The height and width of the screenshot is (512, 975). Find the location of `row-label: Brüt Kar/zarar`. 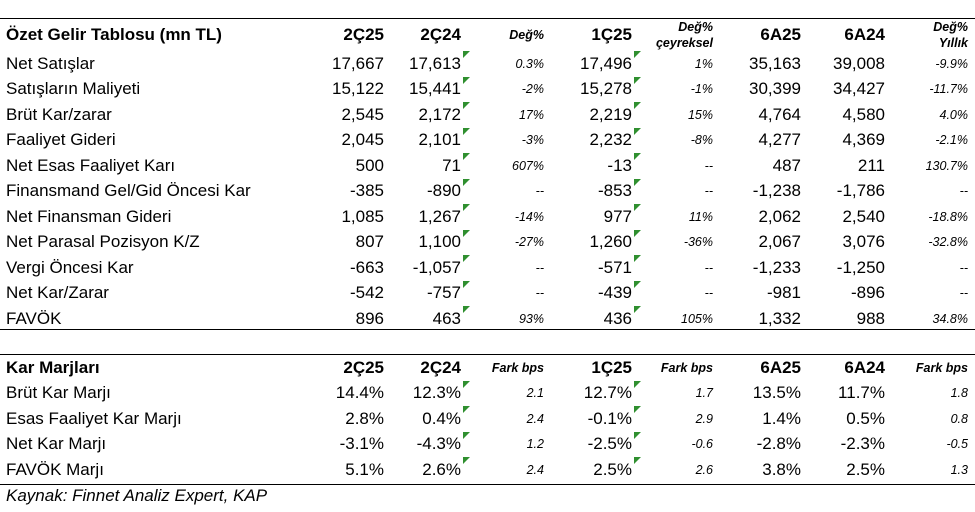

row-label: Brüt Kar/zarar is located at coordinates (59, 114).